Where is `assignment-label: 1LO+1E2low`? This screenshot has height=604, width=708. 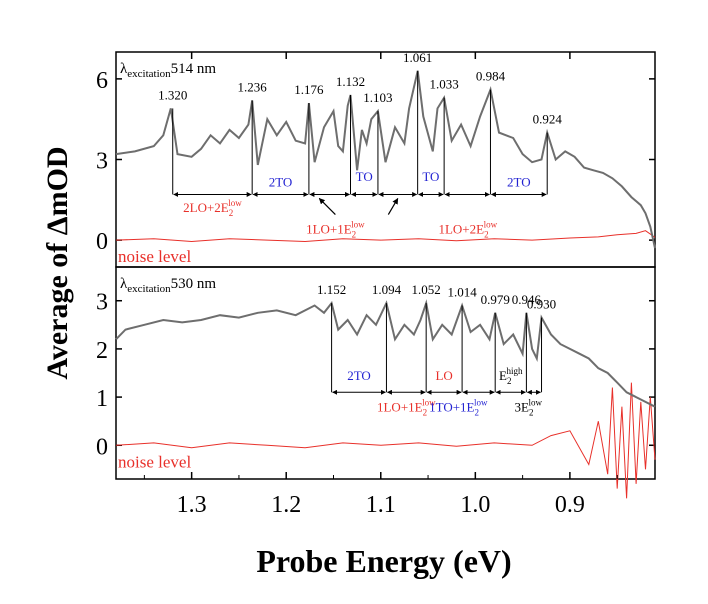
assignment-label: 1LO+1E2low is located at coordinates (335, 229).